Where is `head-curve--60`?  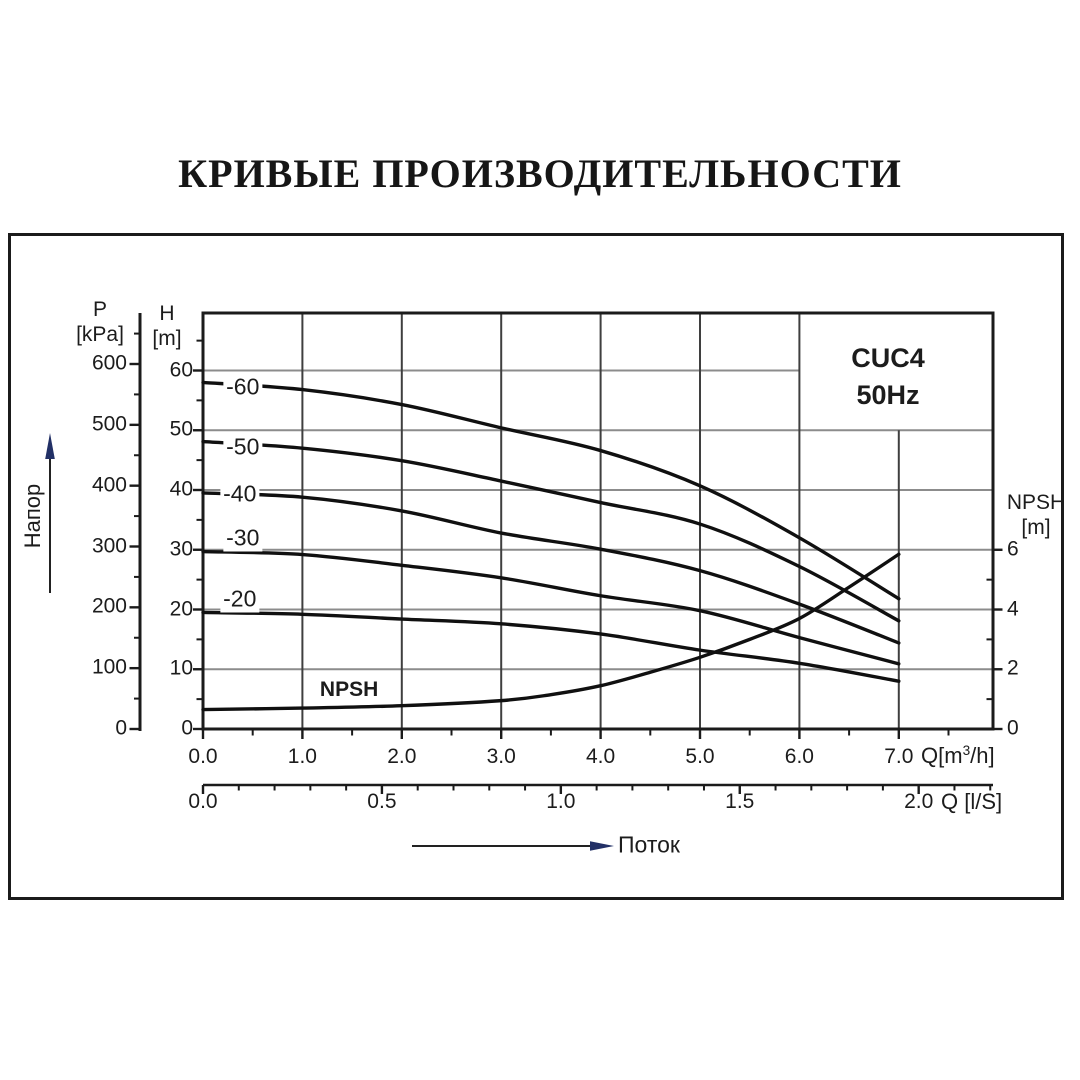
head-curve--60 is located at coordinates (551, 490).